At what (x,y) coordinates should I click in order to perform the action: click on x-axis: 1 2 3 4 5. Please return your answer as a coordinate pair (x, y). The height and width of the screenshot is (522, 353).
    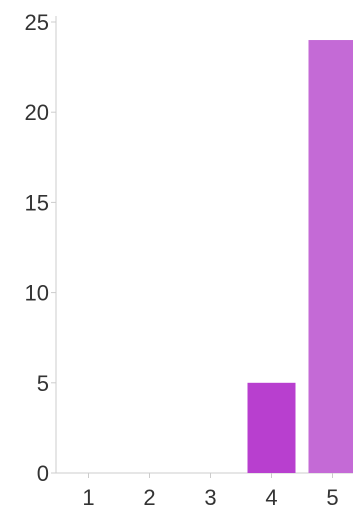
    Looking at the image, I should click on (204, 491).